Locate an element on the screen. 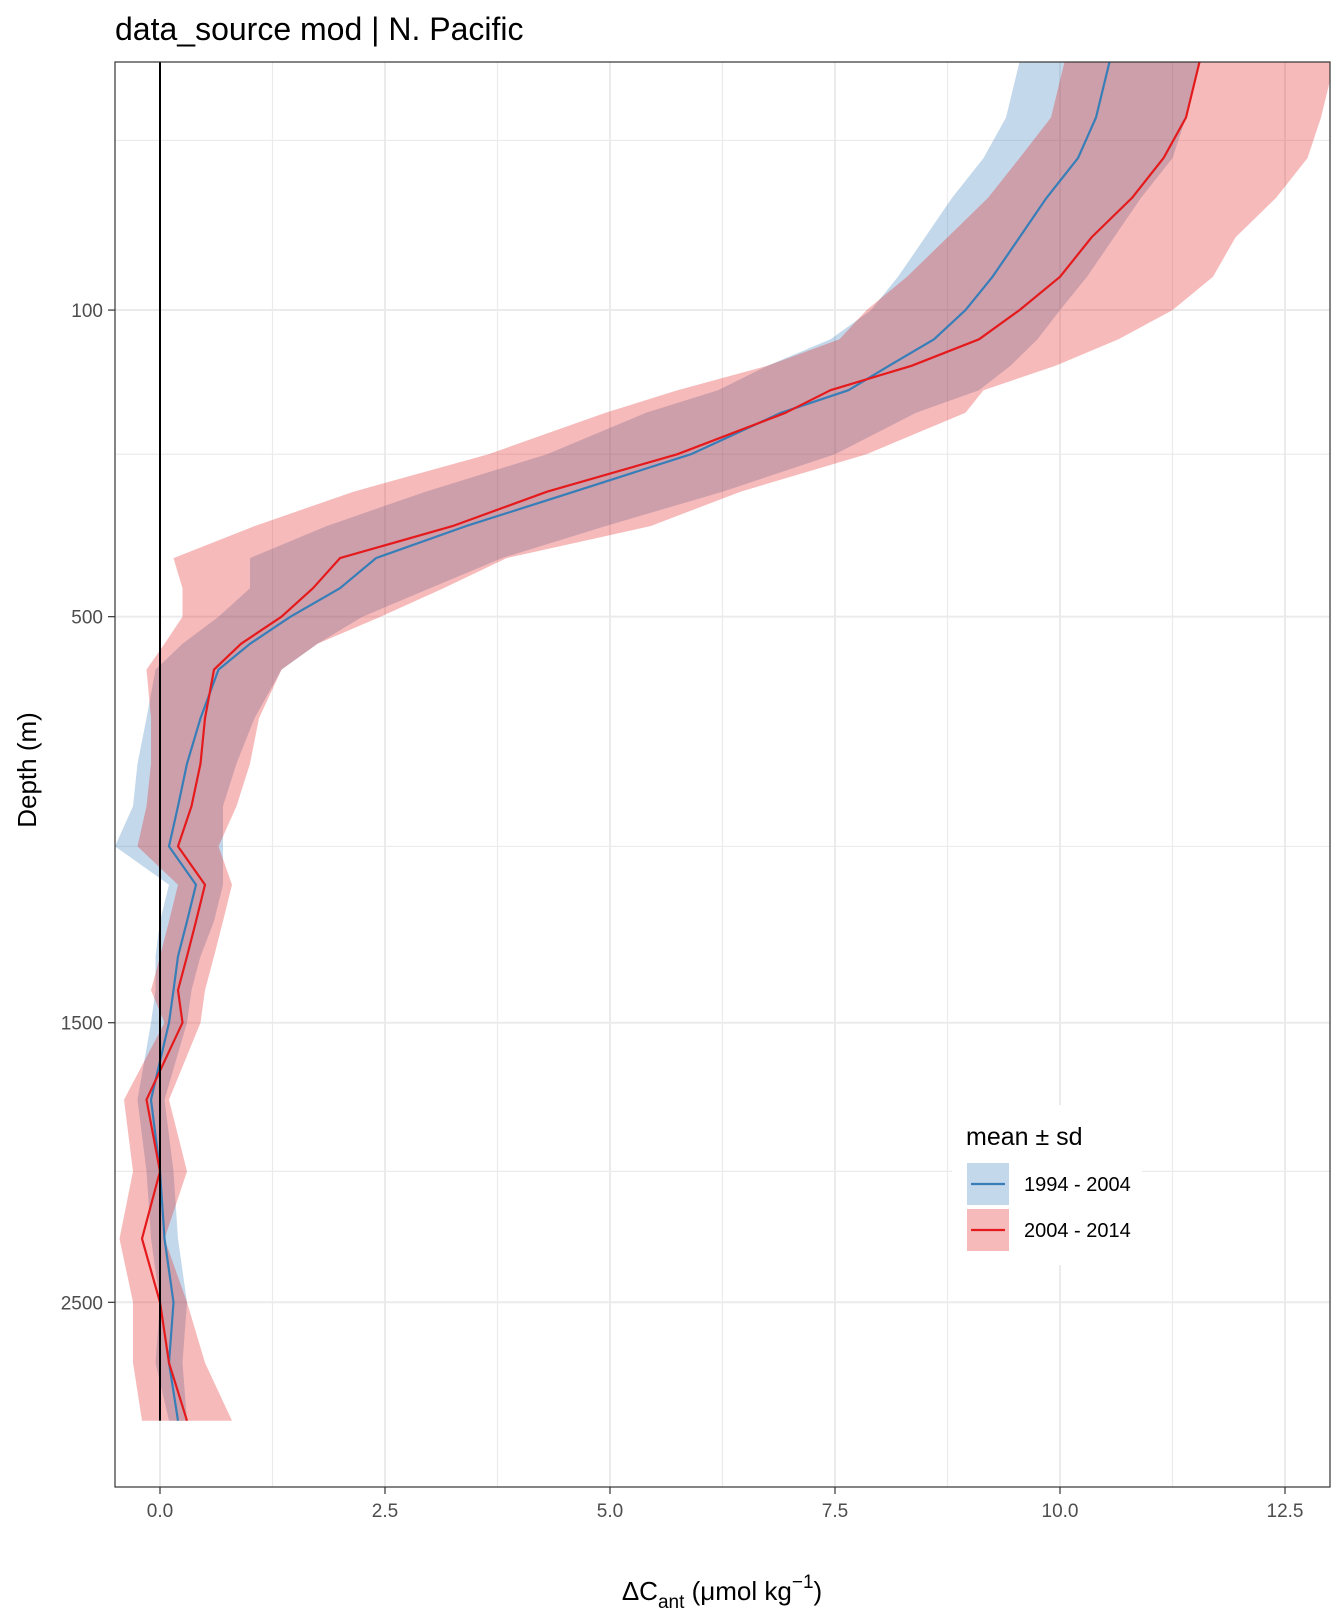  x-axis-title-subscript: ant is located at coordinates (671, 1602).